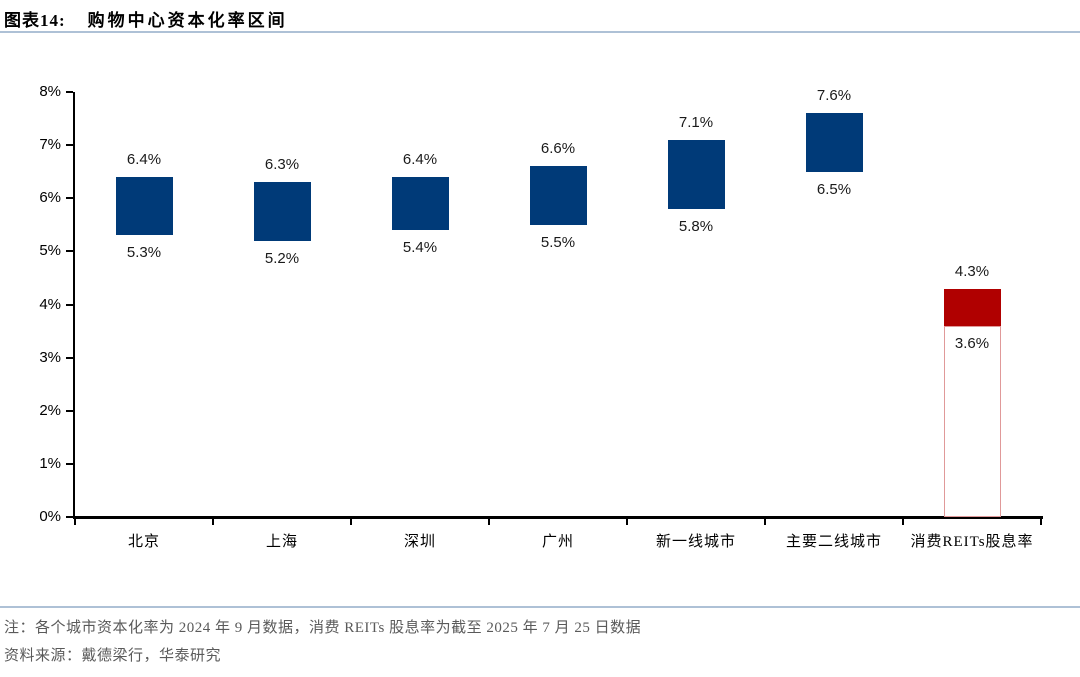 The width and height of the screenshot is (1080, 677). What do you see at coordinates (187, 20) in the screenshot?
I see `figure-title: 购物中心资本化率区间` at bounding box center [187, 20].